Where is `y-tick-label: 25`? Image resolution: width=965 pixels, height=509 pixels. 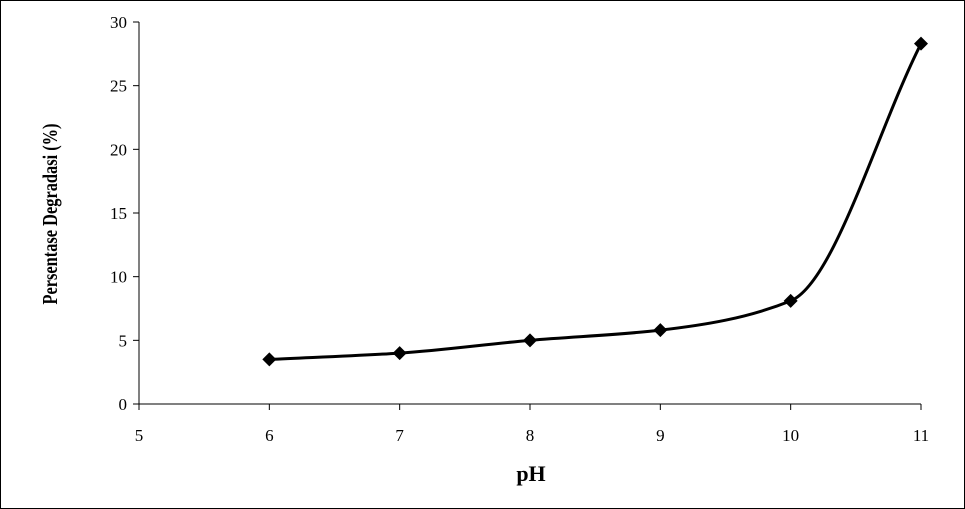 y-tick-label: 25 is located at coordinates (118, 86).